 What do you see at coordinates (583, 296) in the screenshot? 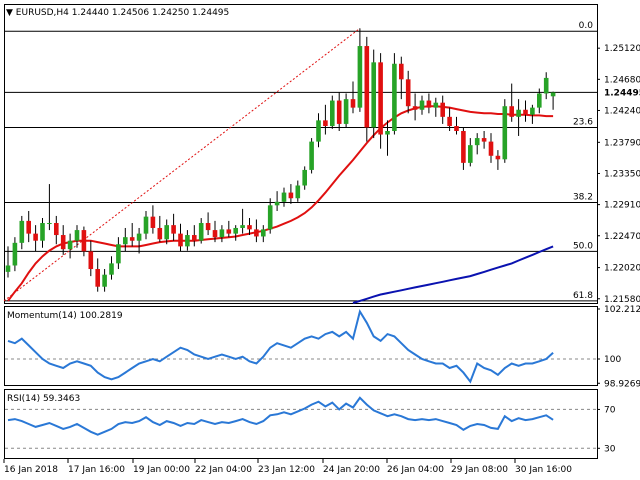
I see `fib-level-label: 61.8` at bounding box center [583, 296].